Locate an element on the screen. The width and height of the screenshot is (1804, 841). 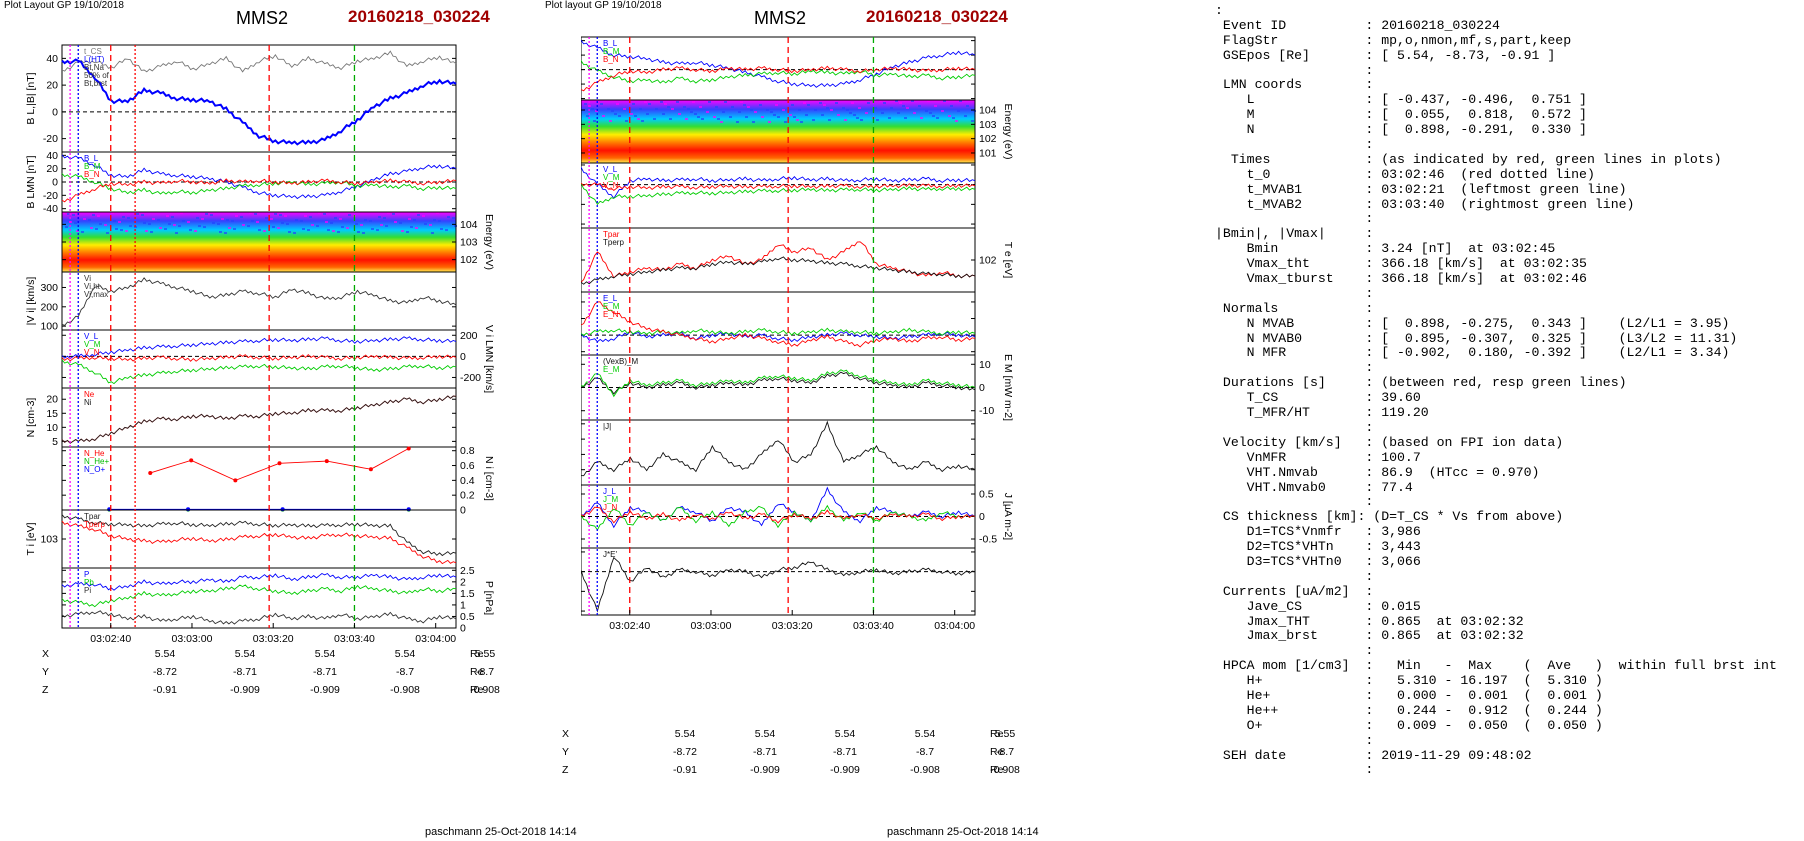
pos-label: X is located at coordinates (46, 654).